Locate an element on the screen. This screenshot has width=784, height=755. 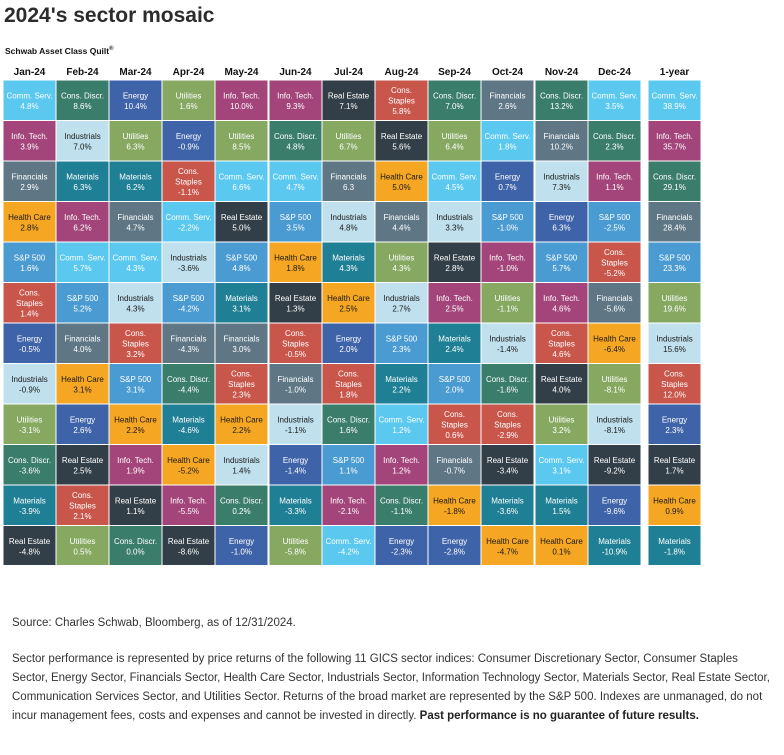
quilt-cell: Industrials -1.1% is located at coordinates (295, 424).